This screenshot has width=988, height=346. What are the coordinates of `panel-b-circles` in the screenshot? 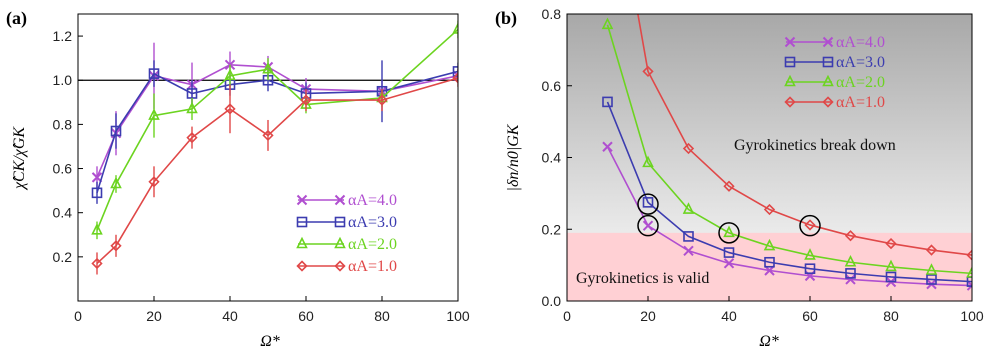 It's located at (729, 218).